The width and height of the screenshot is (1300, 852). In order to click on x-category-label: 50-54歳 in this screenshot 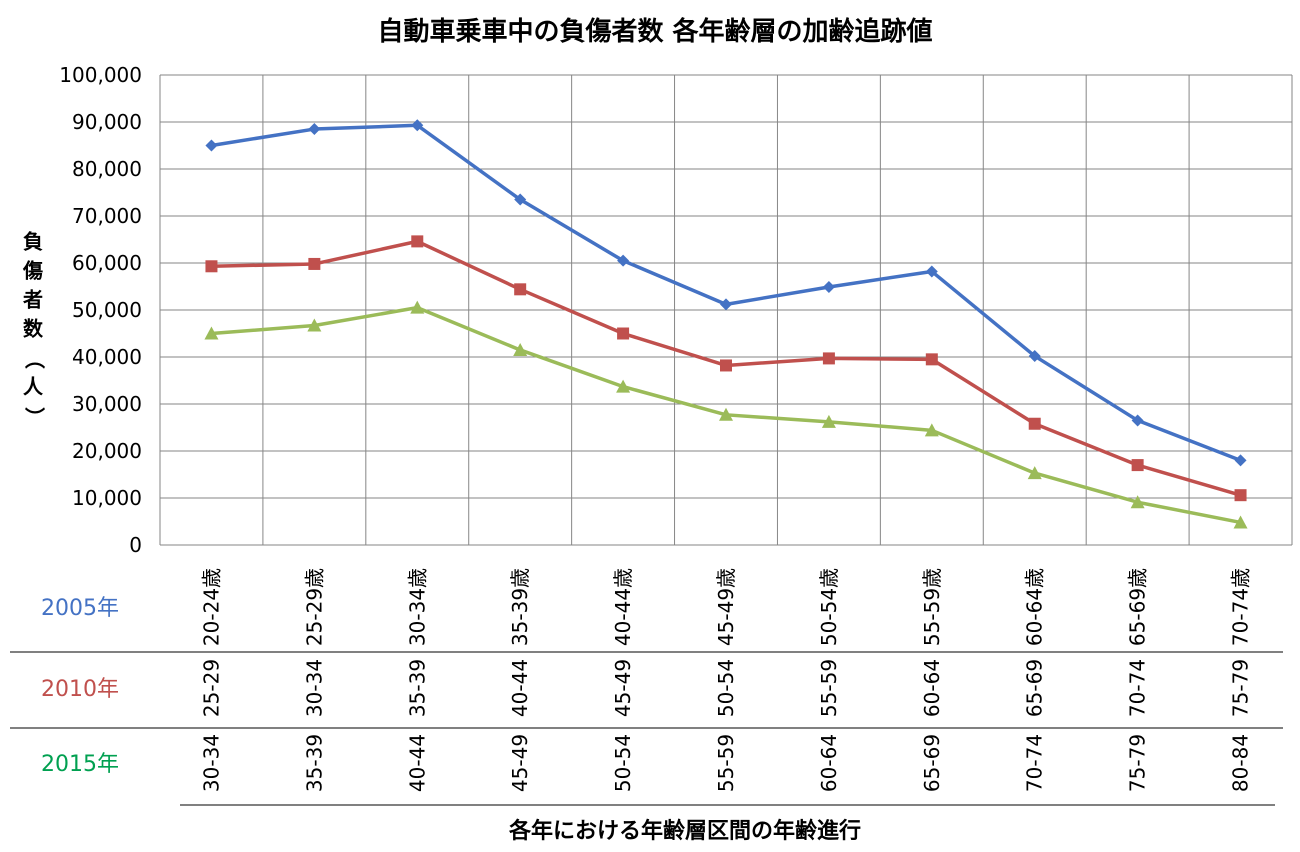, I will do `click(829, 607)`.